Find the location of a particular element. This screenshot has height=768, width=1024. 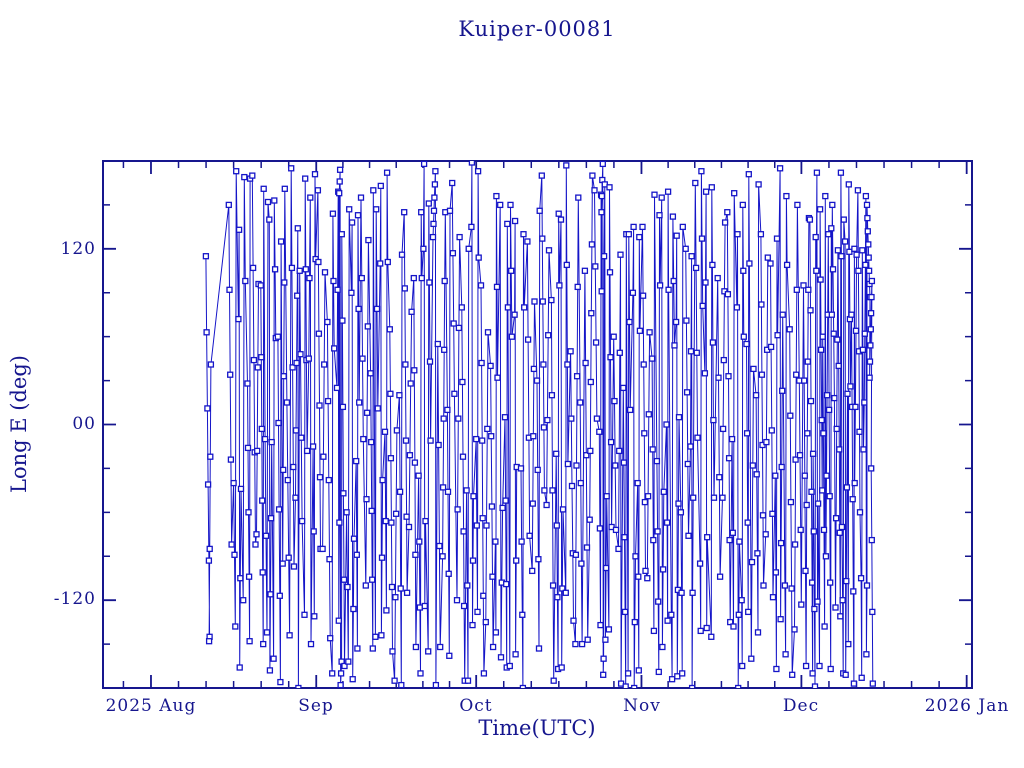

y-tick-label-neg120: -120 is located at coordinates (74, 599).